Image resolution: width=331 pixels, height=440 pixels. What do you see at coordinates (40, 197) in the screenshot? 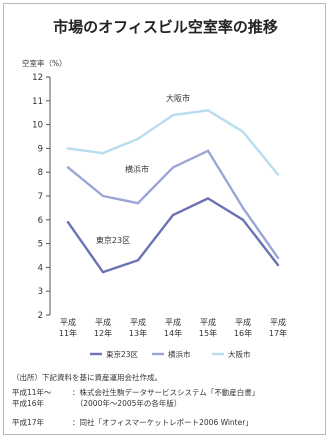
I see `y-tick-label: 7` at bounding box center [40, 197].